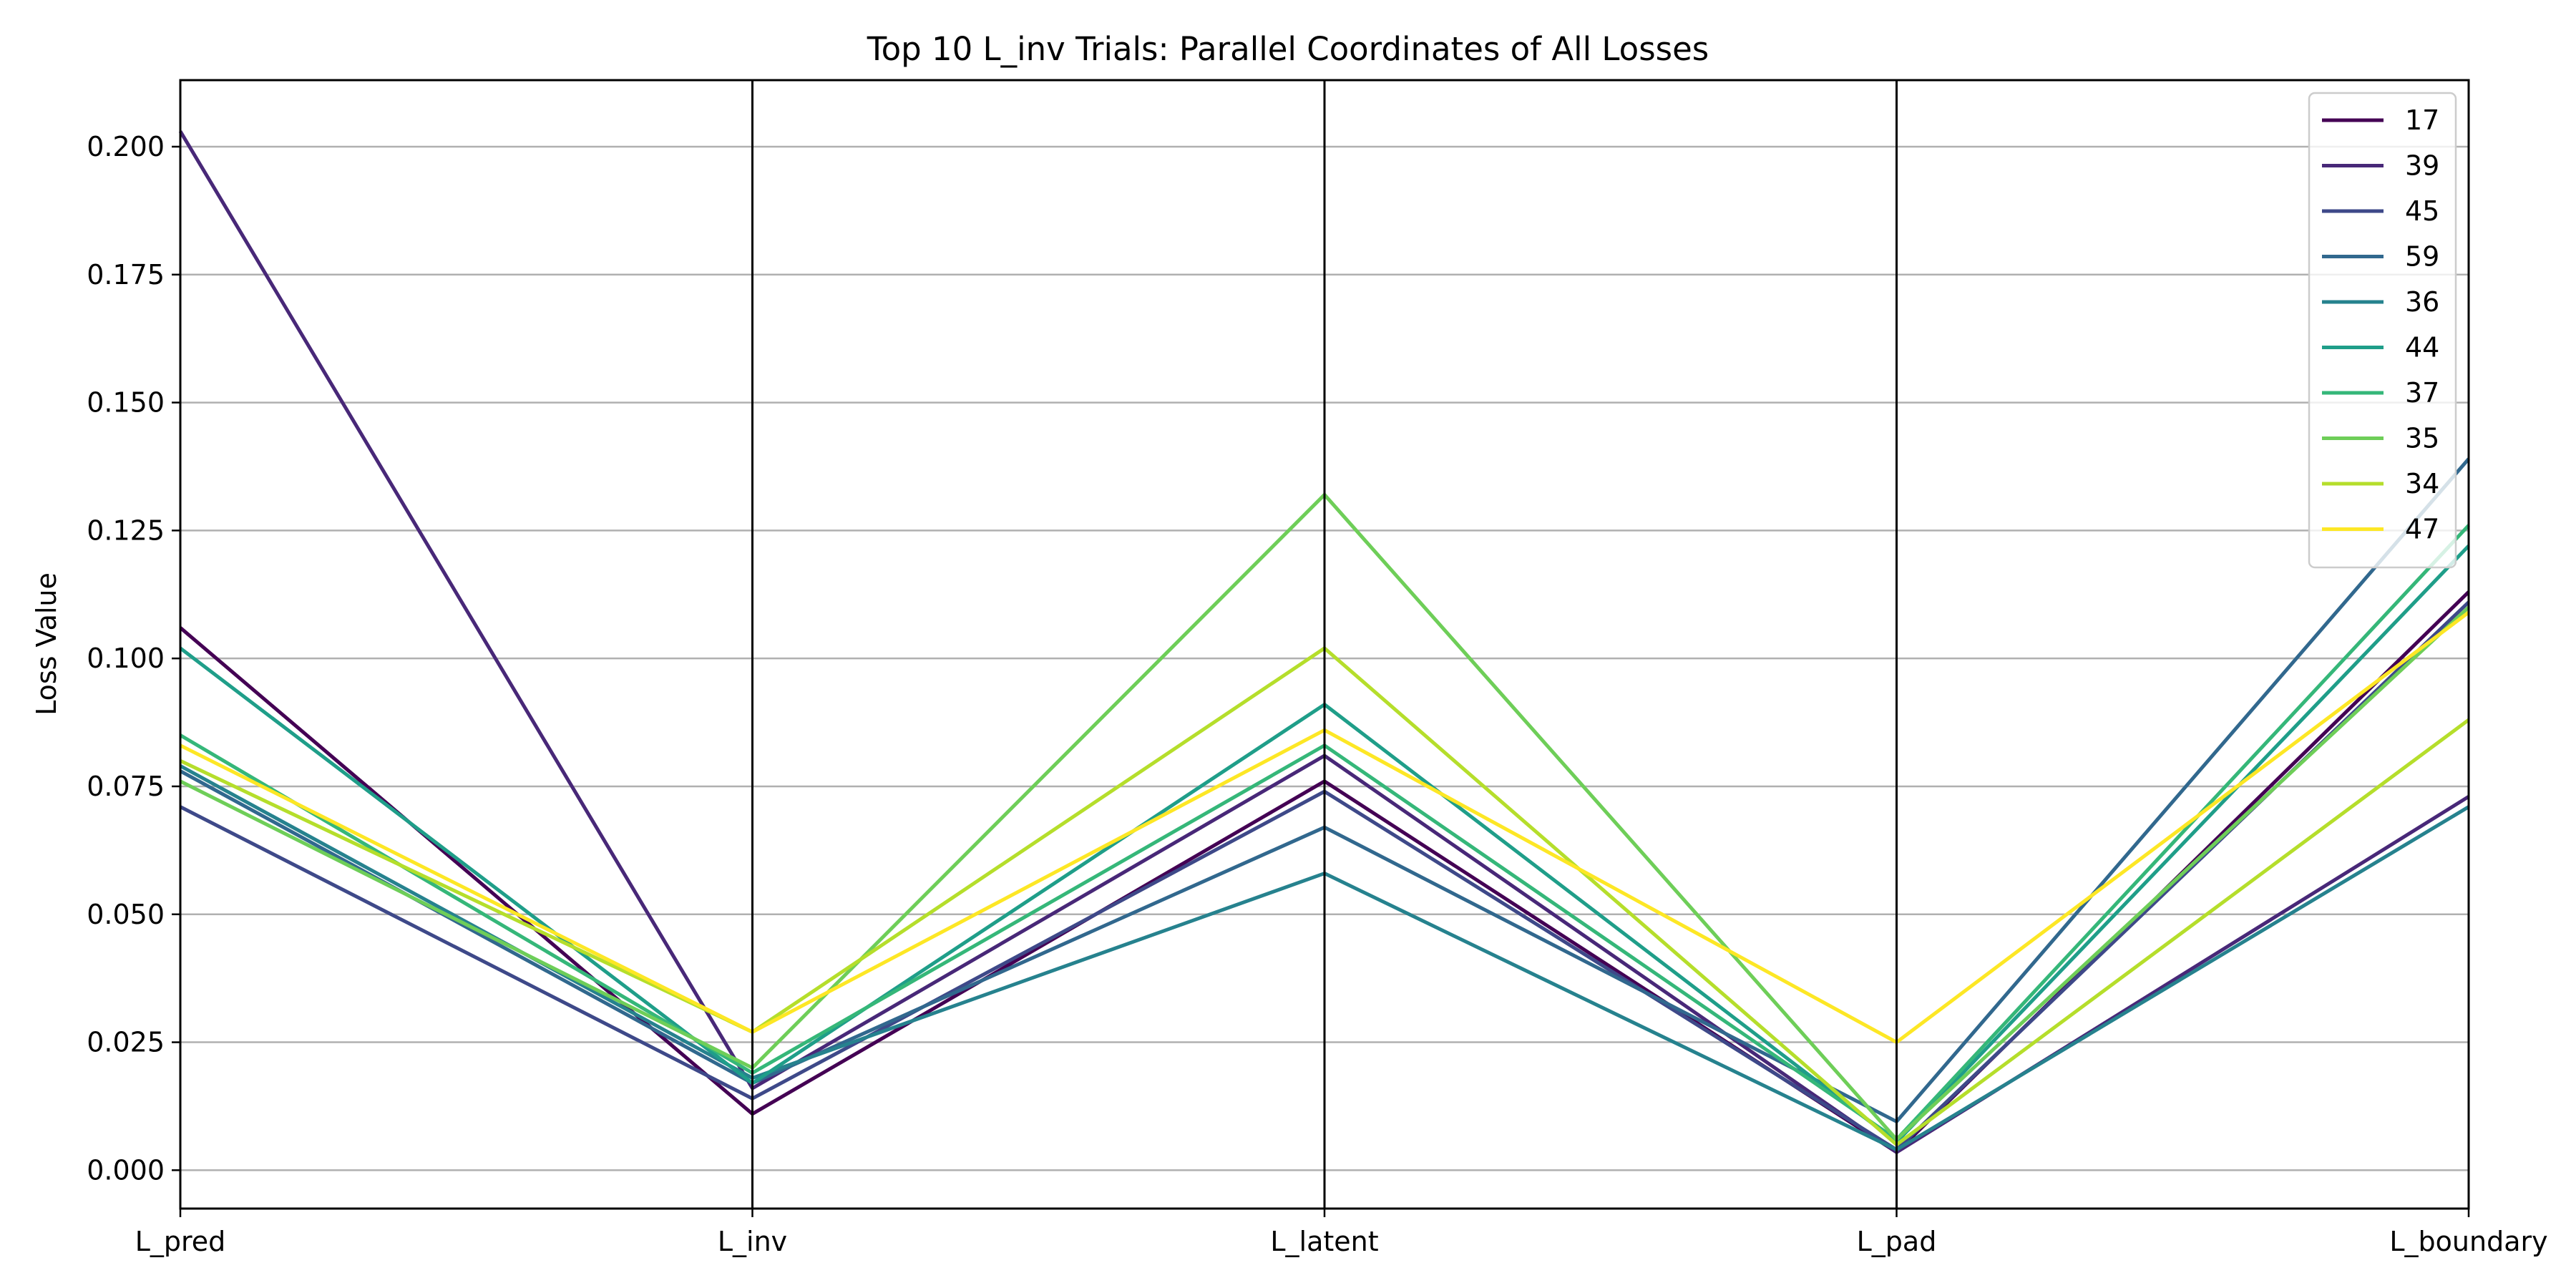 The width and height of the screenshot is (2576, 1288). What do you see at coordinates (2382, 330) in the screenshot?
I see `legend: 17 39 45 59 36 44 37 35 34 47` at bounding box center [2382, 330].